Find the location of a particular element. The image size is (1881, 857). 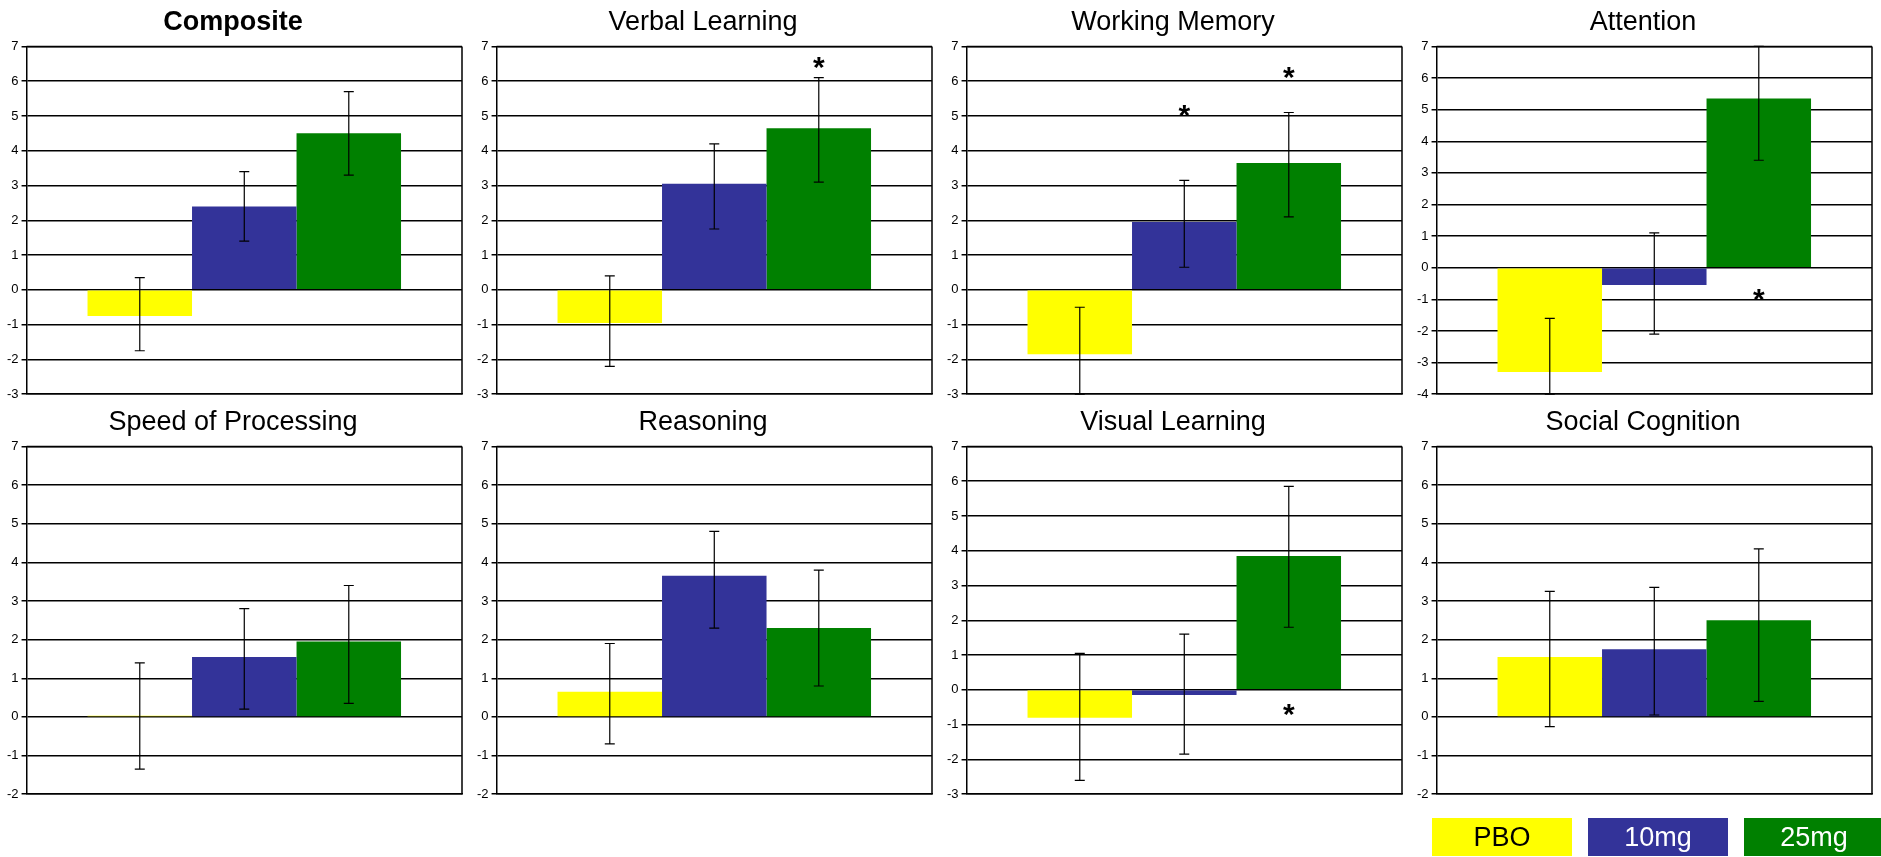

text: 10mg is located at coordinates (1658, 837).